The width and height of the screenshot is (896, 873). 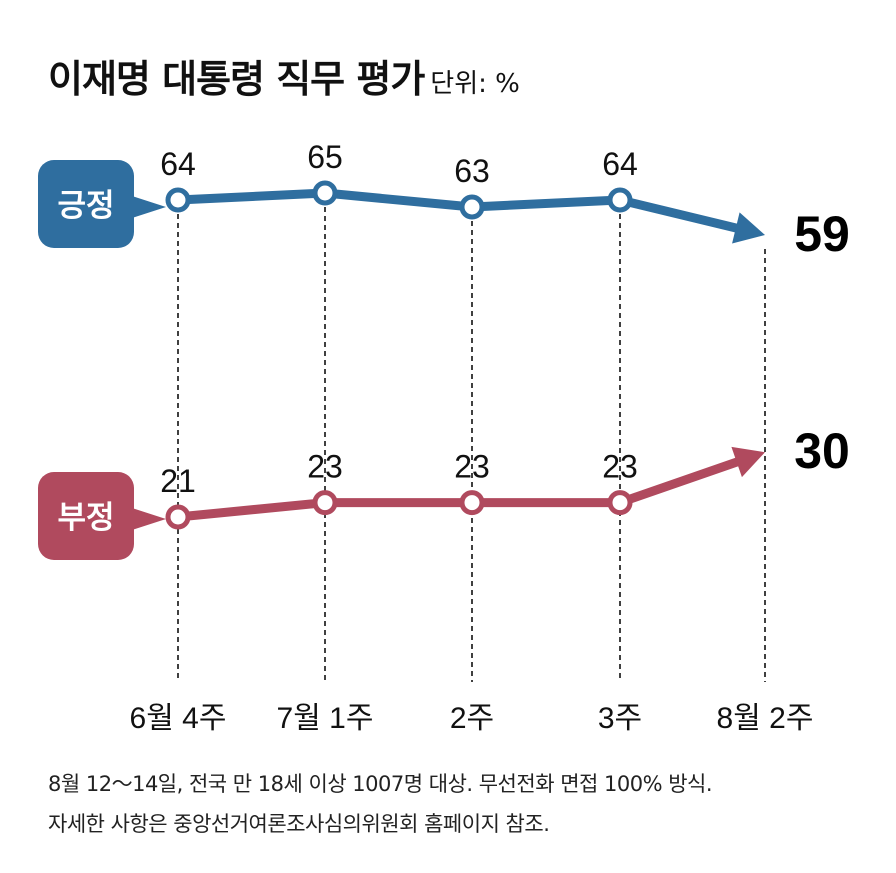 I want to click on footnote-2: 자세한 사항은 중앙선거여론조사심의위원회 홈페이지 참조., so click(x=299, y=824).